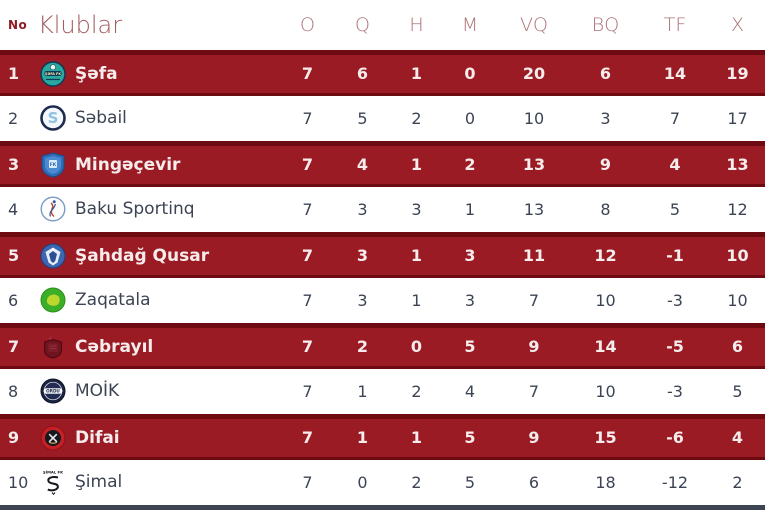  What do you see at coordinates (605, 347) in the screenshot?
I see `stat-bq: 14` at bounding box center [605, 347].